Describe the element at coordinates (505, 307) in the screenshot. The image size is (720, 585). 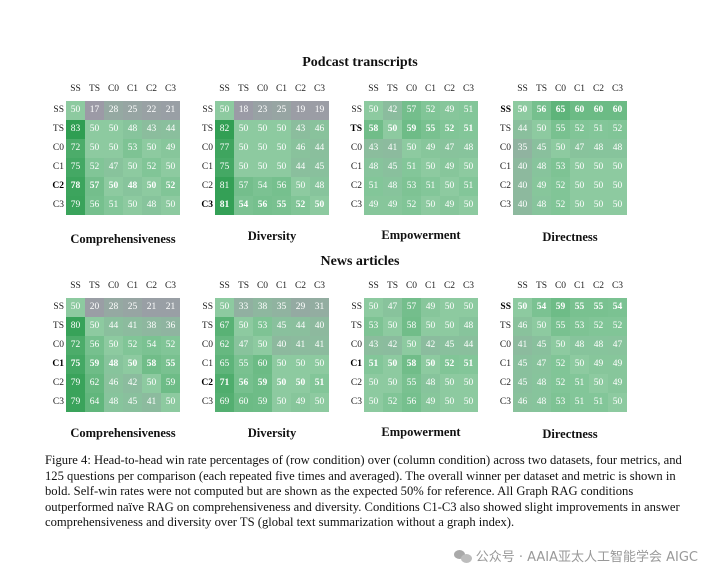
I see `row-label: SS` at that location.